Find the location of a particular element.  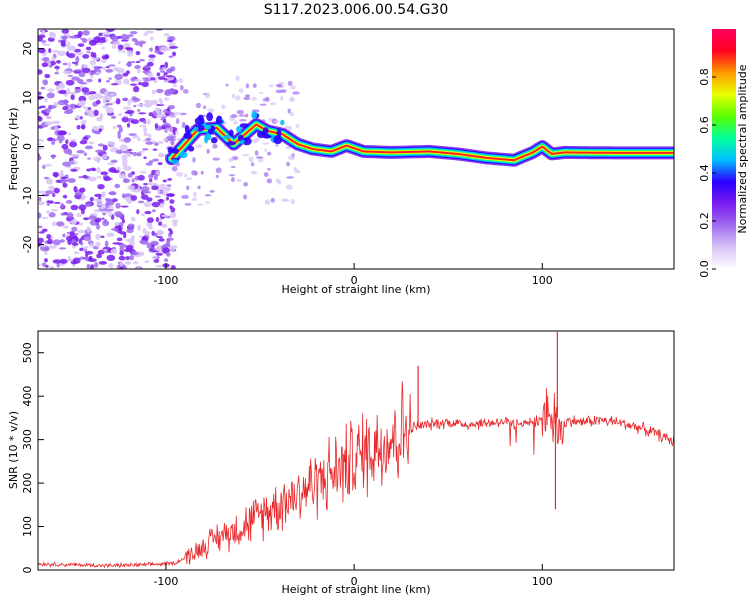

heatmap-x-tick-label: 0 is located at coordinates (354, 280).